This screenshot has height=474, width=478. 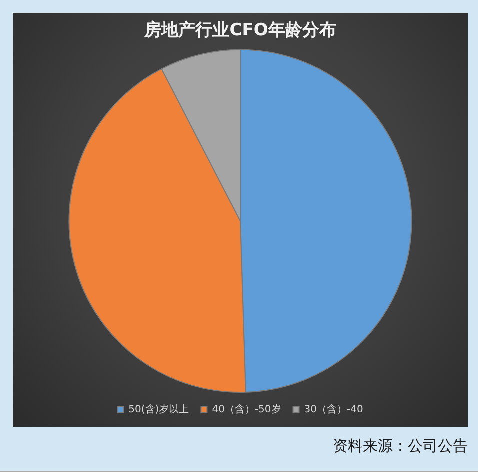 What do you see at coordinates (240, 30) in the screenshot?
I see `chart-title: 房地产行业CFO年龄分布` at bounding box center [240, 30].